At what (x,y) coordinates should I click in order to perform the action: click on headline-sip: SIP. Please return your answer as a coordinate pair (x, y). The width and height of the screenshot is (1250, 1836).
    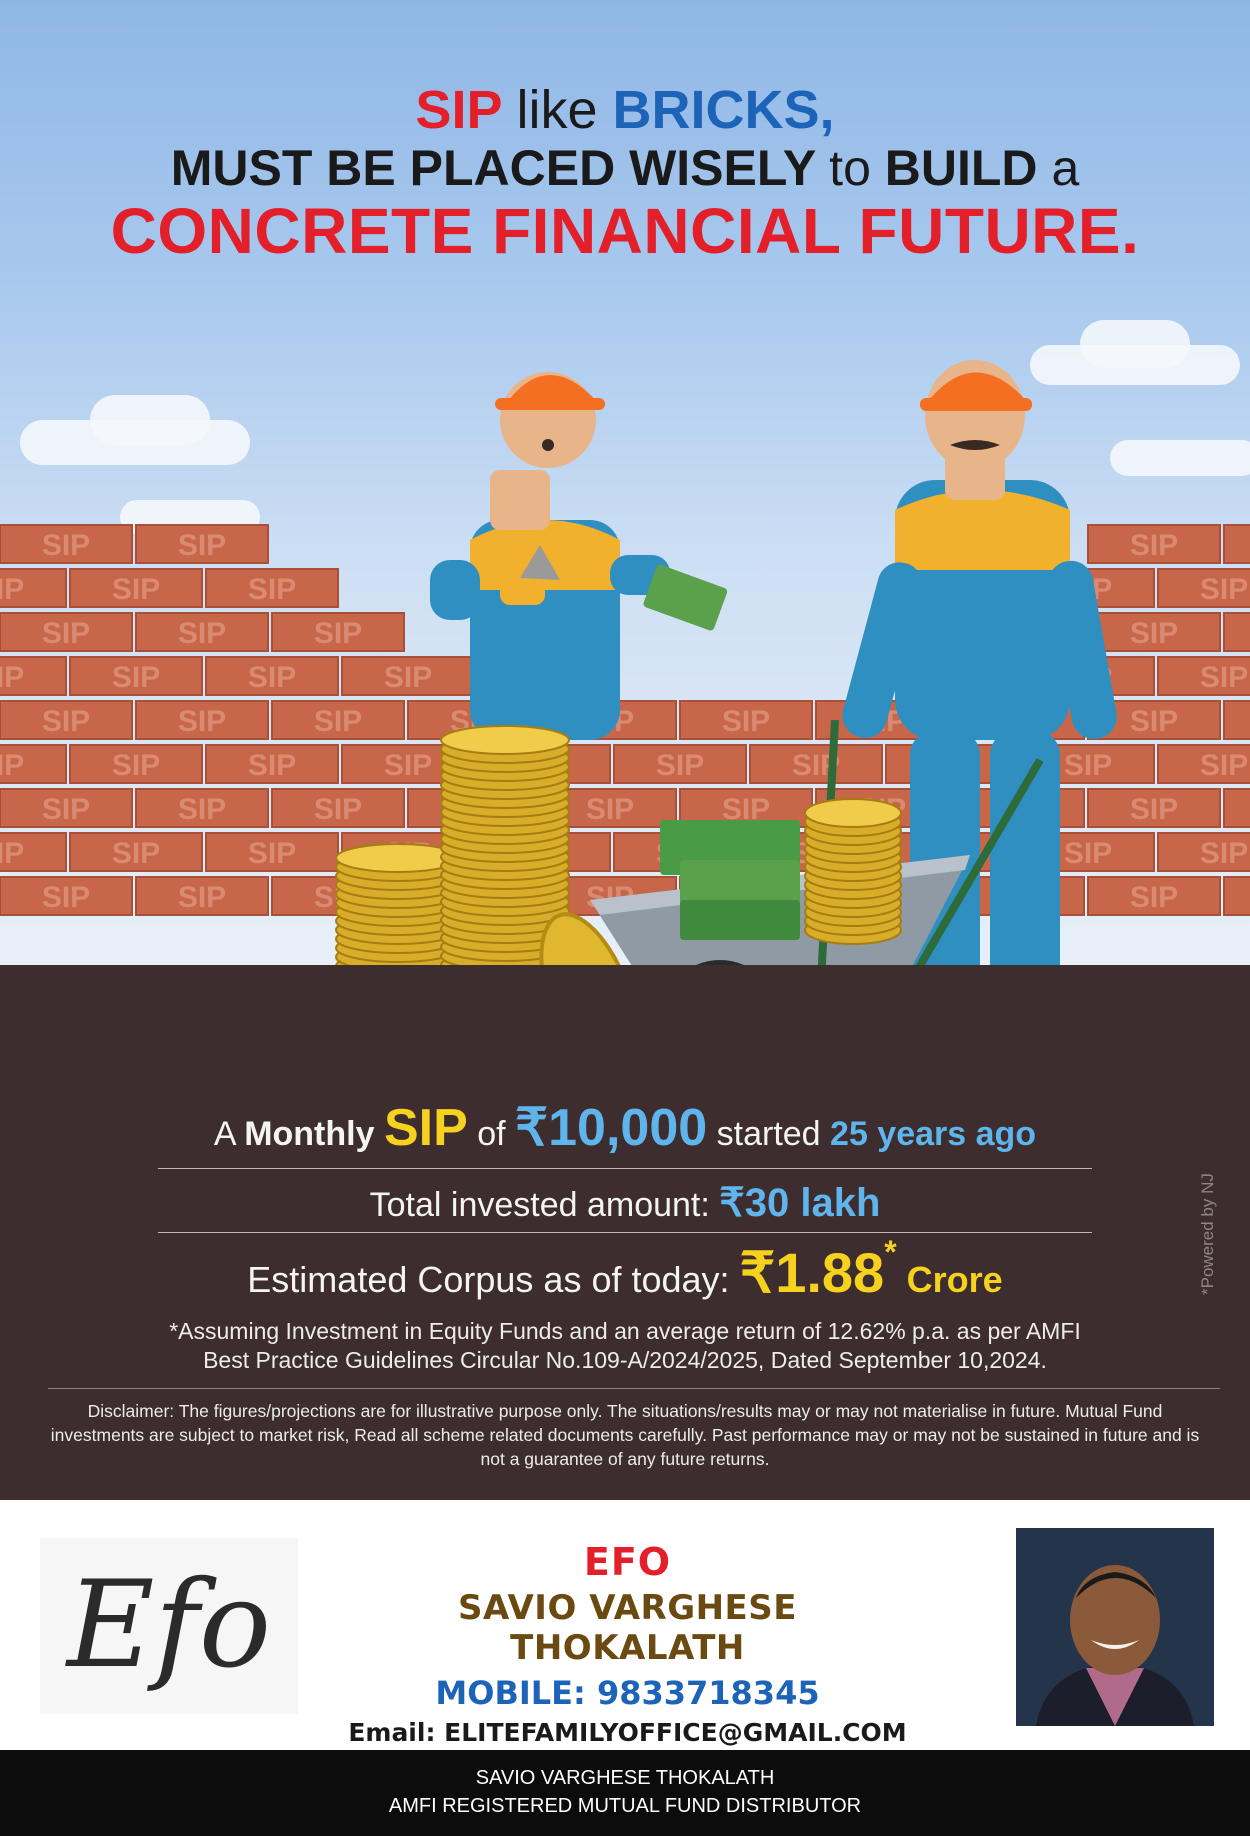
    Looking at the image, I should click on (458, 110).